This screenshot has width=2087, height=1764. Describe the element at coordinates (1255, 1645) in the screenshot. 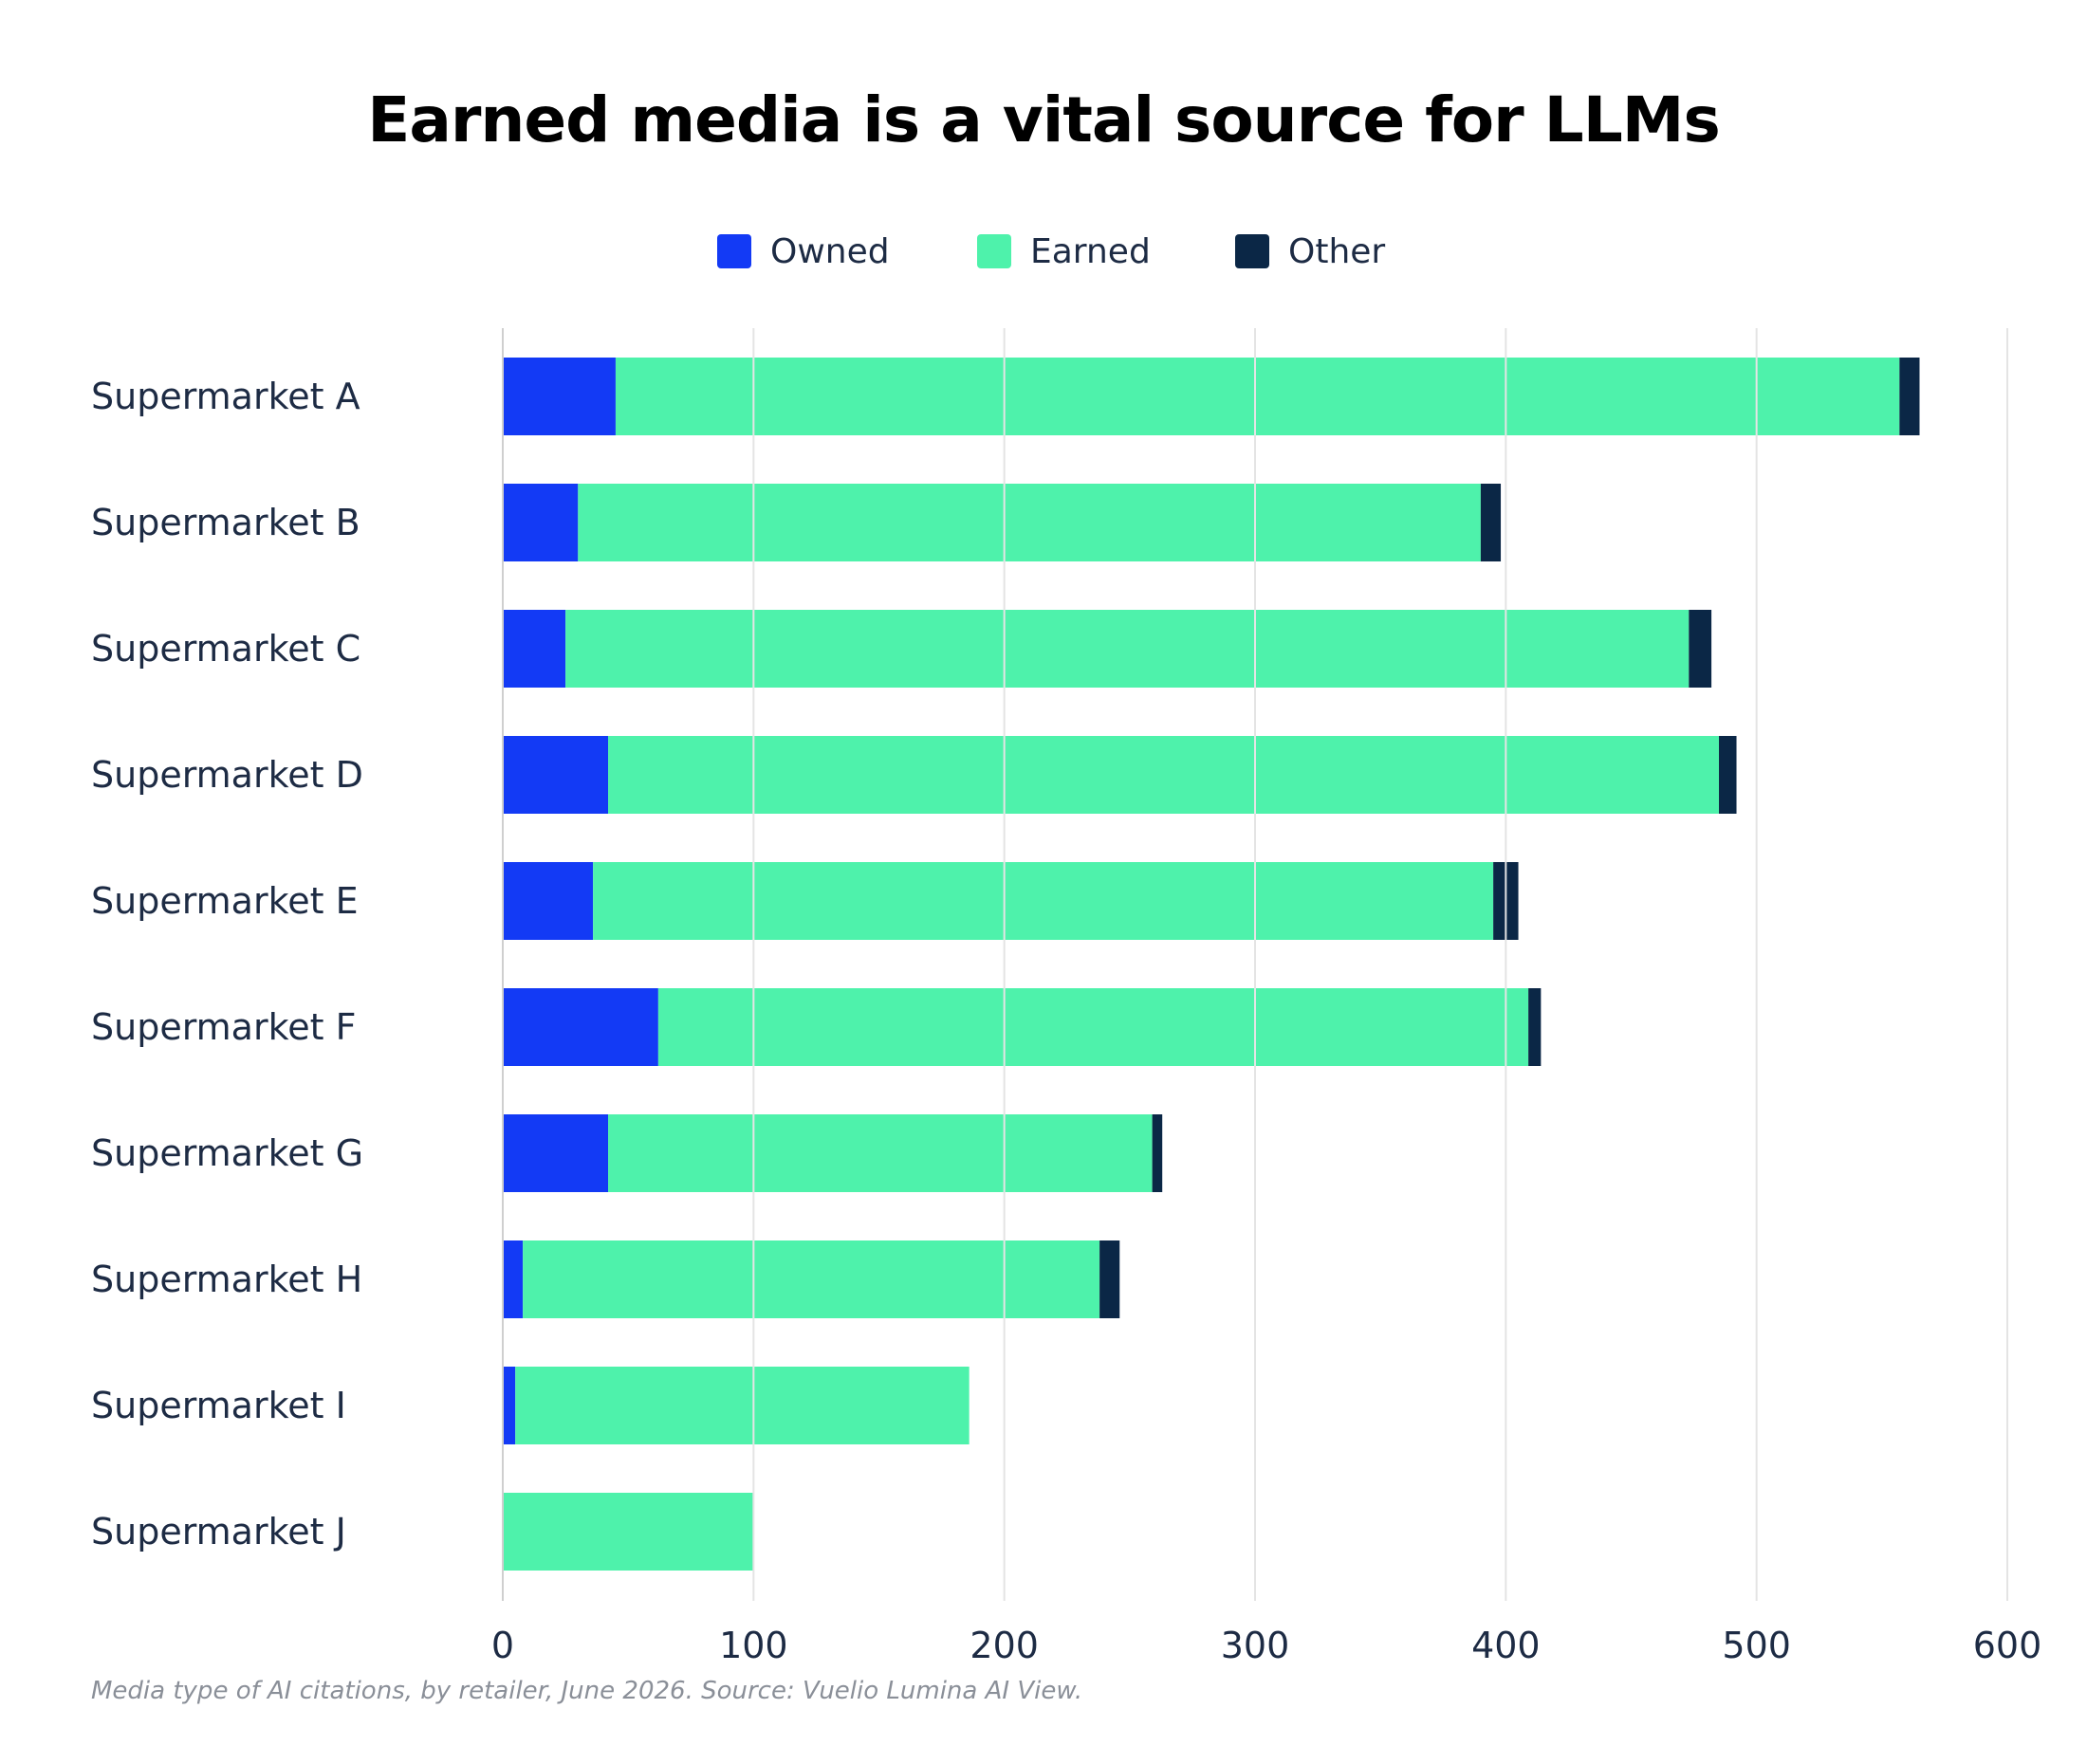

I see `x-tick-label: 300` at that location.